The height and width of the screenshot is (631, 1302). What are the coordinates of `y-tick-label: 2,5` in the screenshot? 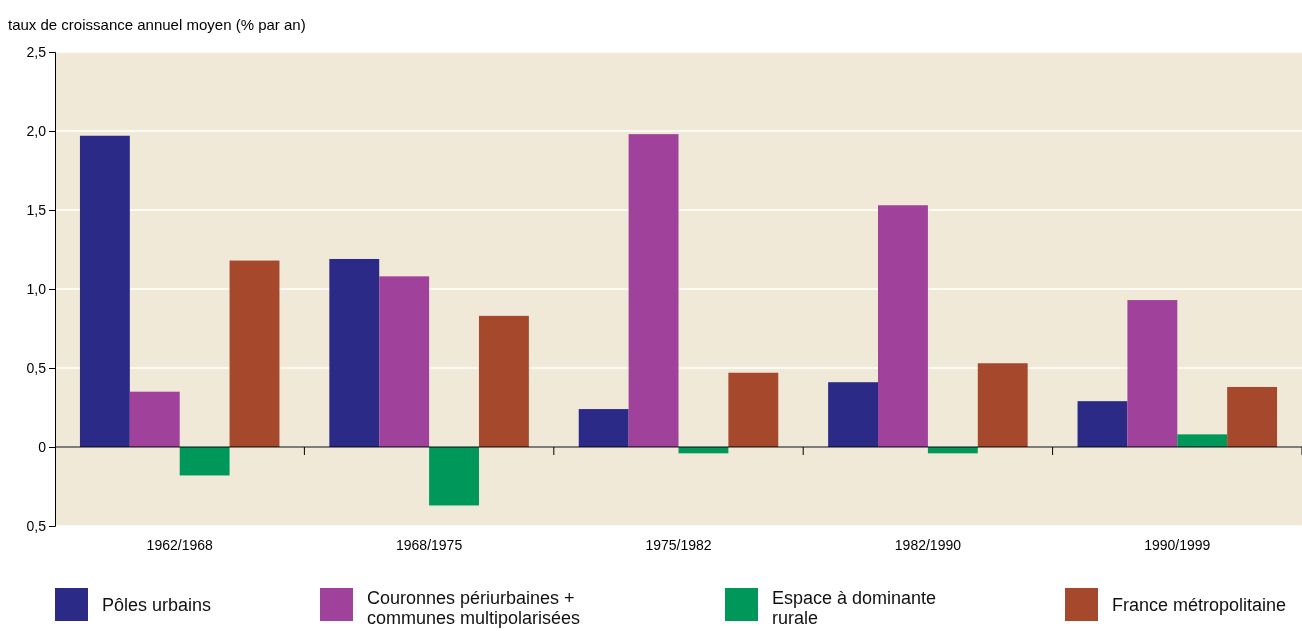 It's located at (36, 51).